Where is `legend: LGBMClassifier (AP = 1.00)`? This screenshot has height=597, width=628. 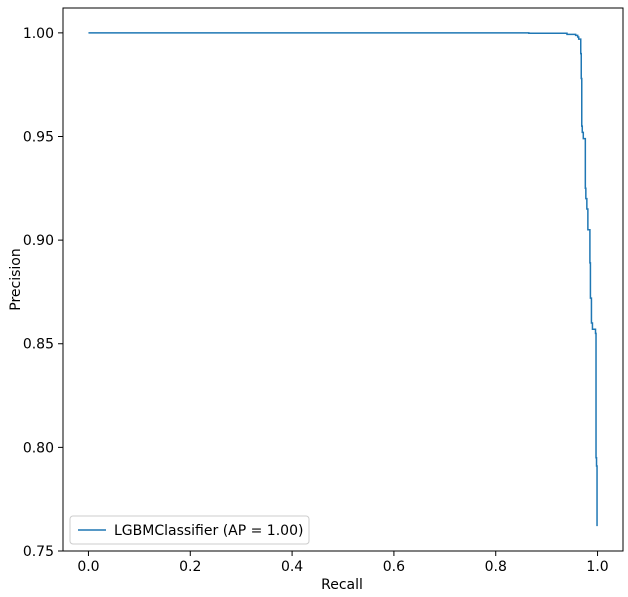
legend: LGBMClassifier (AP = 1.00) is located at coordinates (189, 530).